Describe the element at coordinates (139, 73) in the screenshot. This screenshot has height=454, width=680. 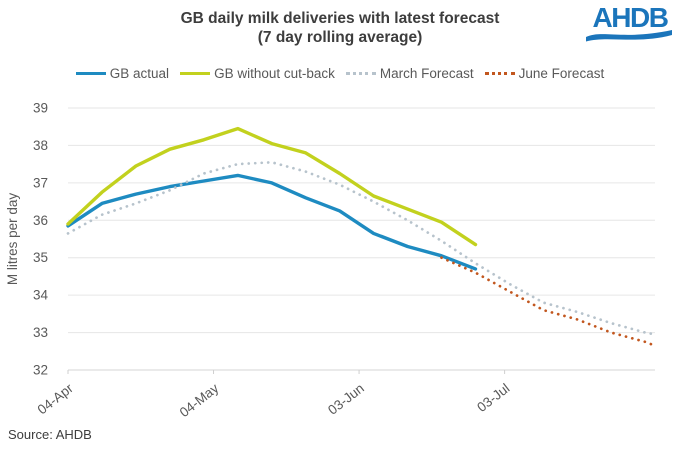
I see `legend-label-gb-actual: GB actual` at that location.